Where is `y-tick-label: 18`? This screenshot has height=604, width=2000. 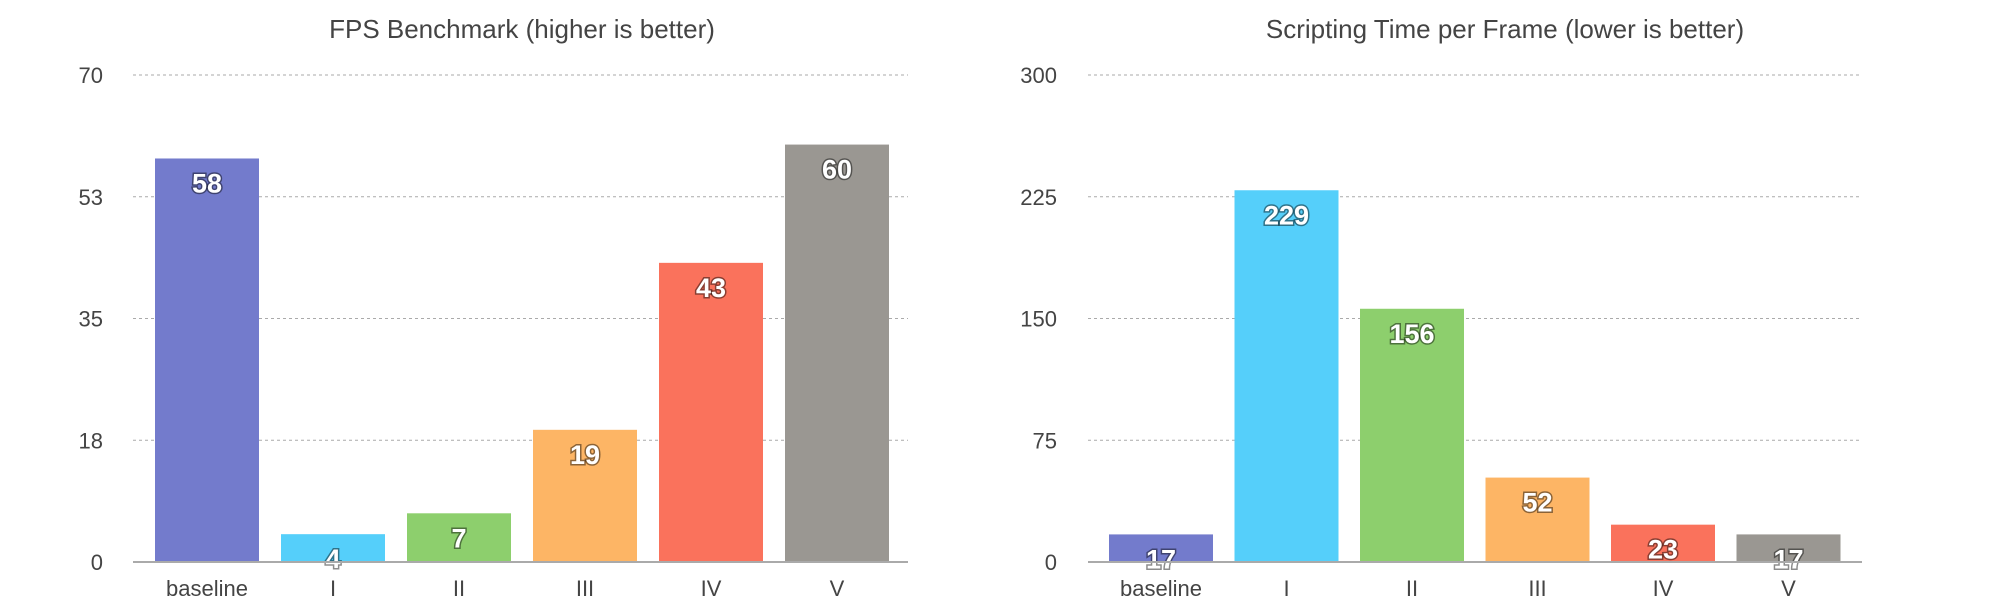
y-tick-label: 18 is located at coordinates (91, 440).